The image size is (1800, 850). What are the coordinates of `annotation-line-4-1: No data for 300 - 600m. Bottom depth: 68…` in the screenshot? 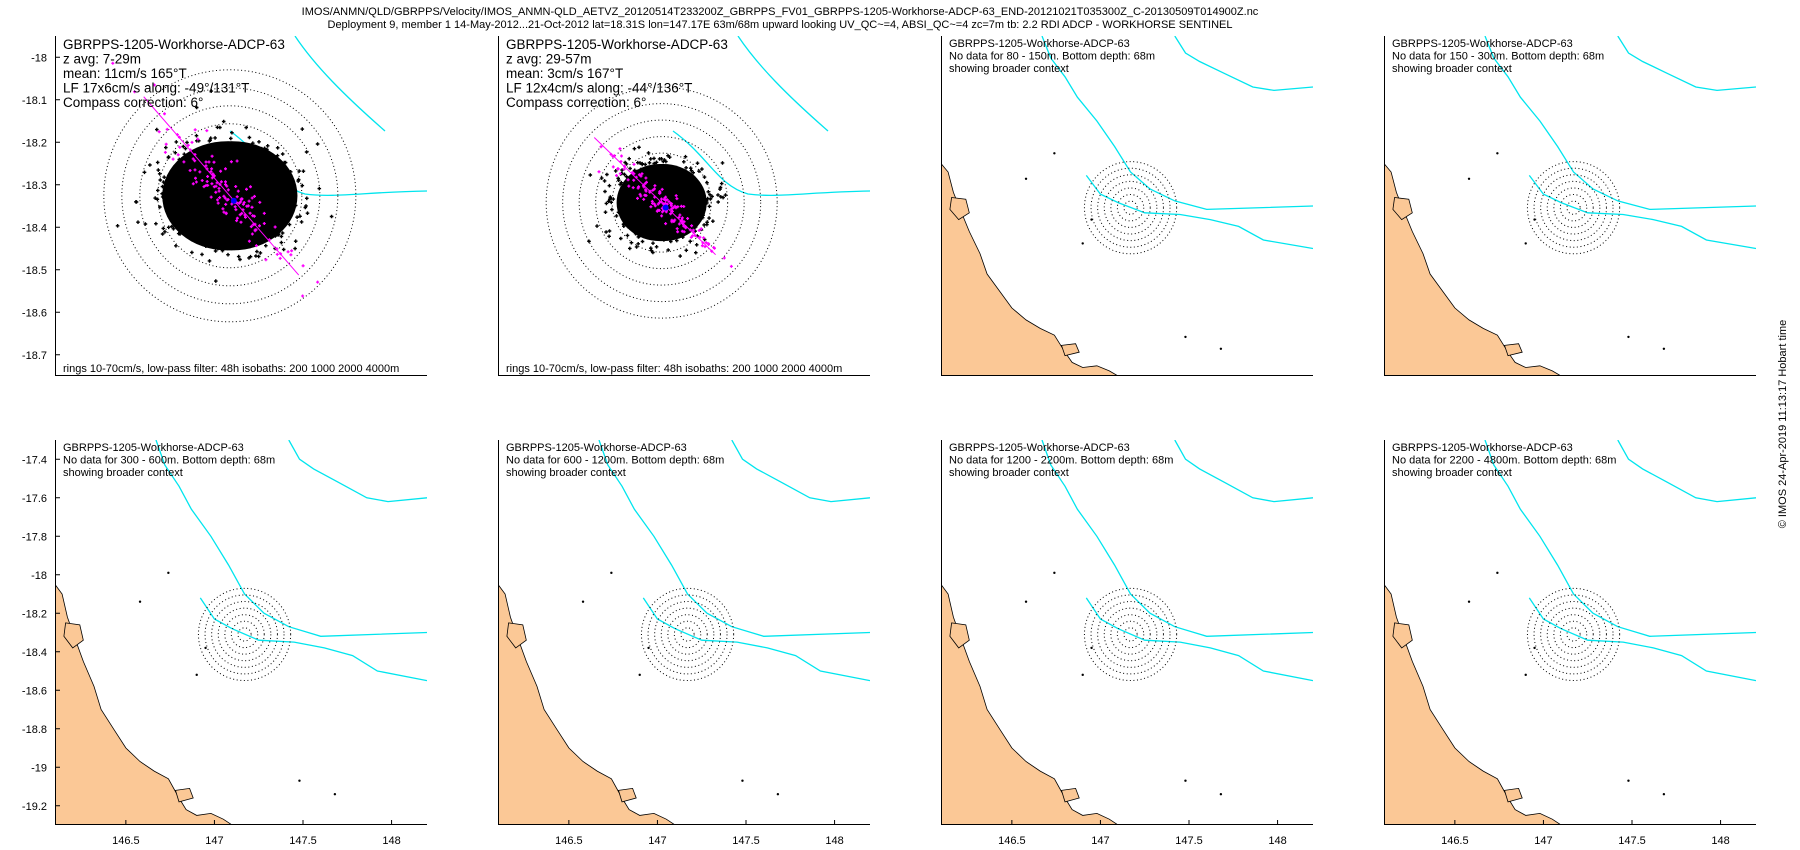 It's located at (169, 461).